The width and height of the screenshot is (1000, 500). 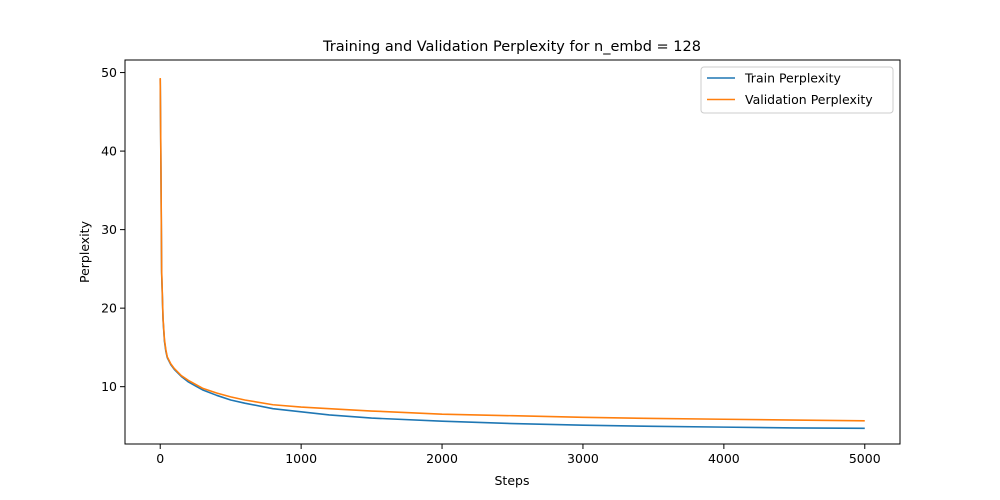 I want to click on x-tick-label: 4000, so click(x=724, y=458).